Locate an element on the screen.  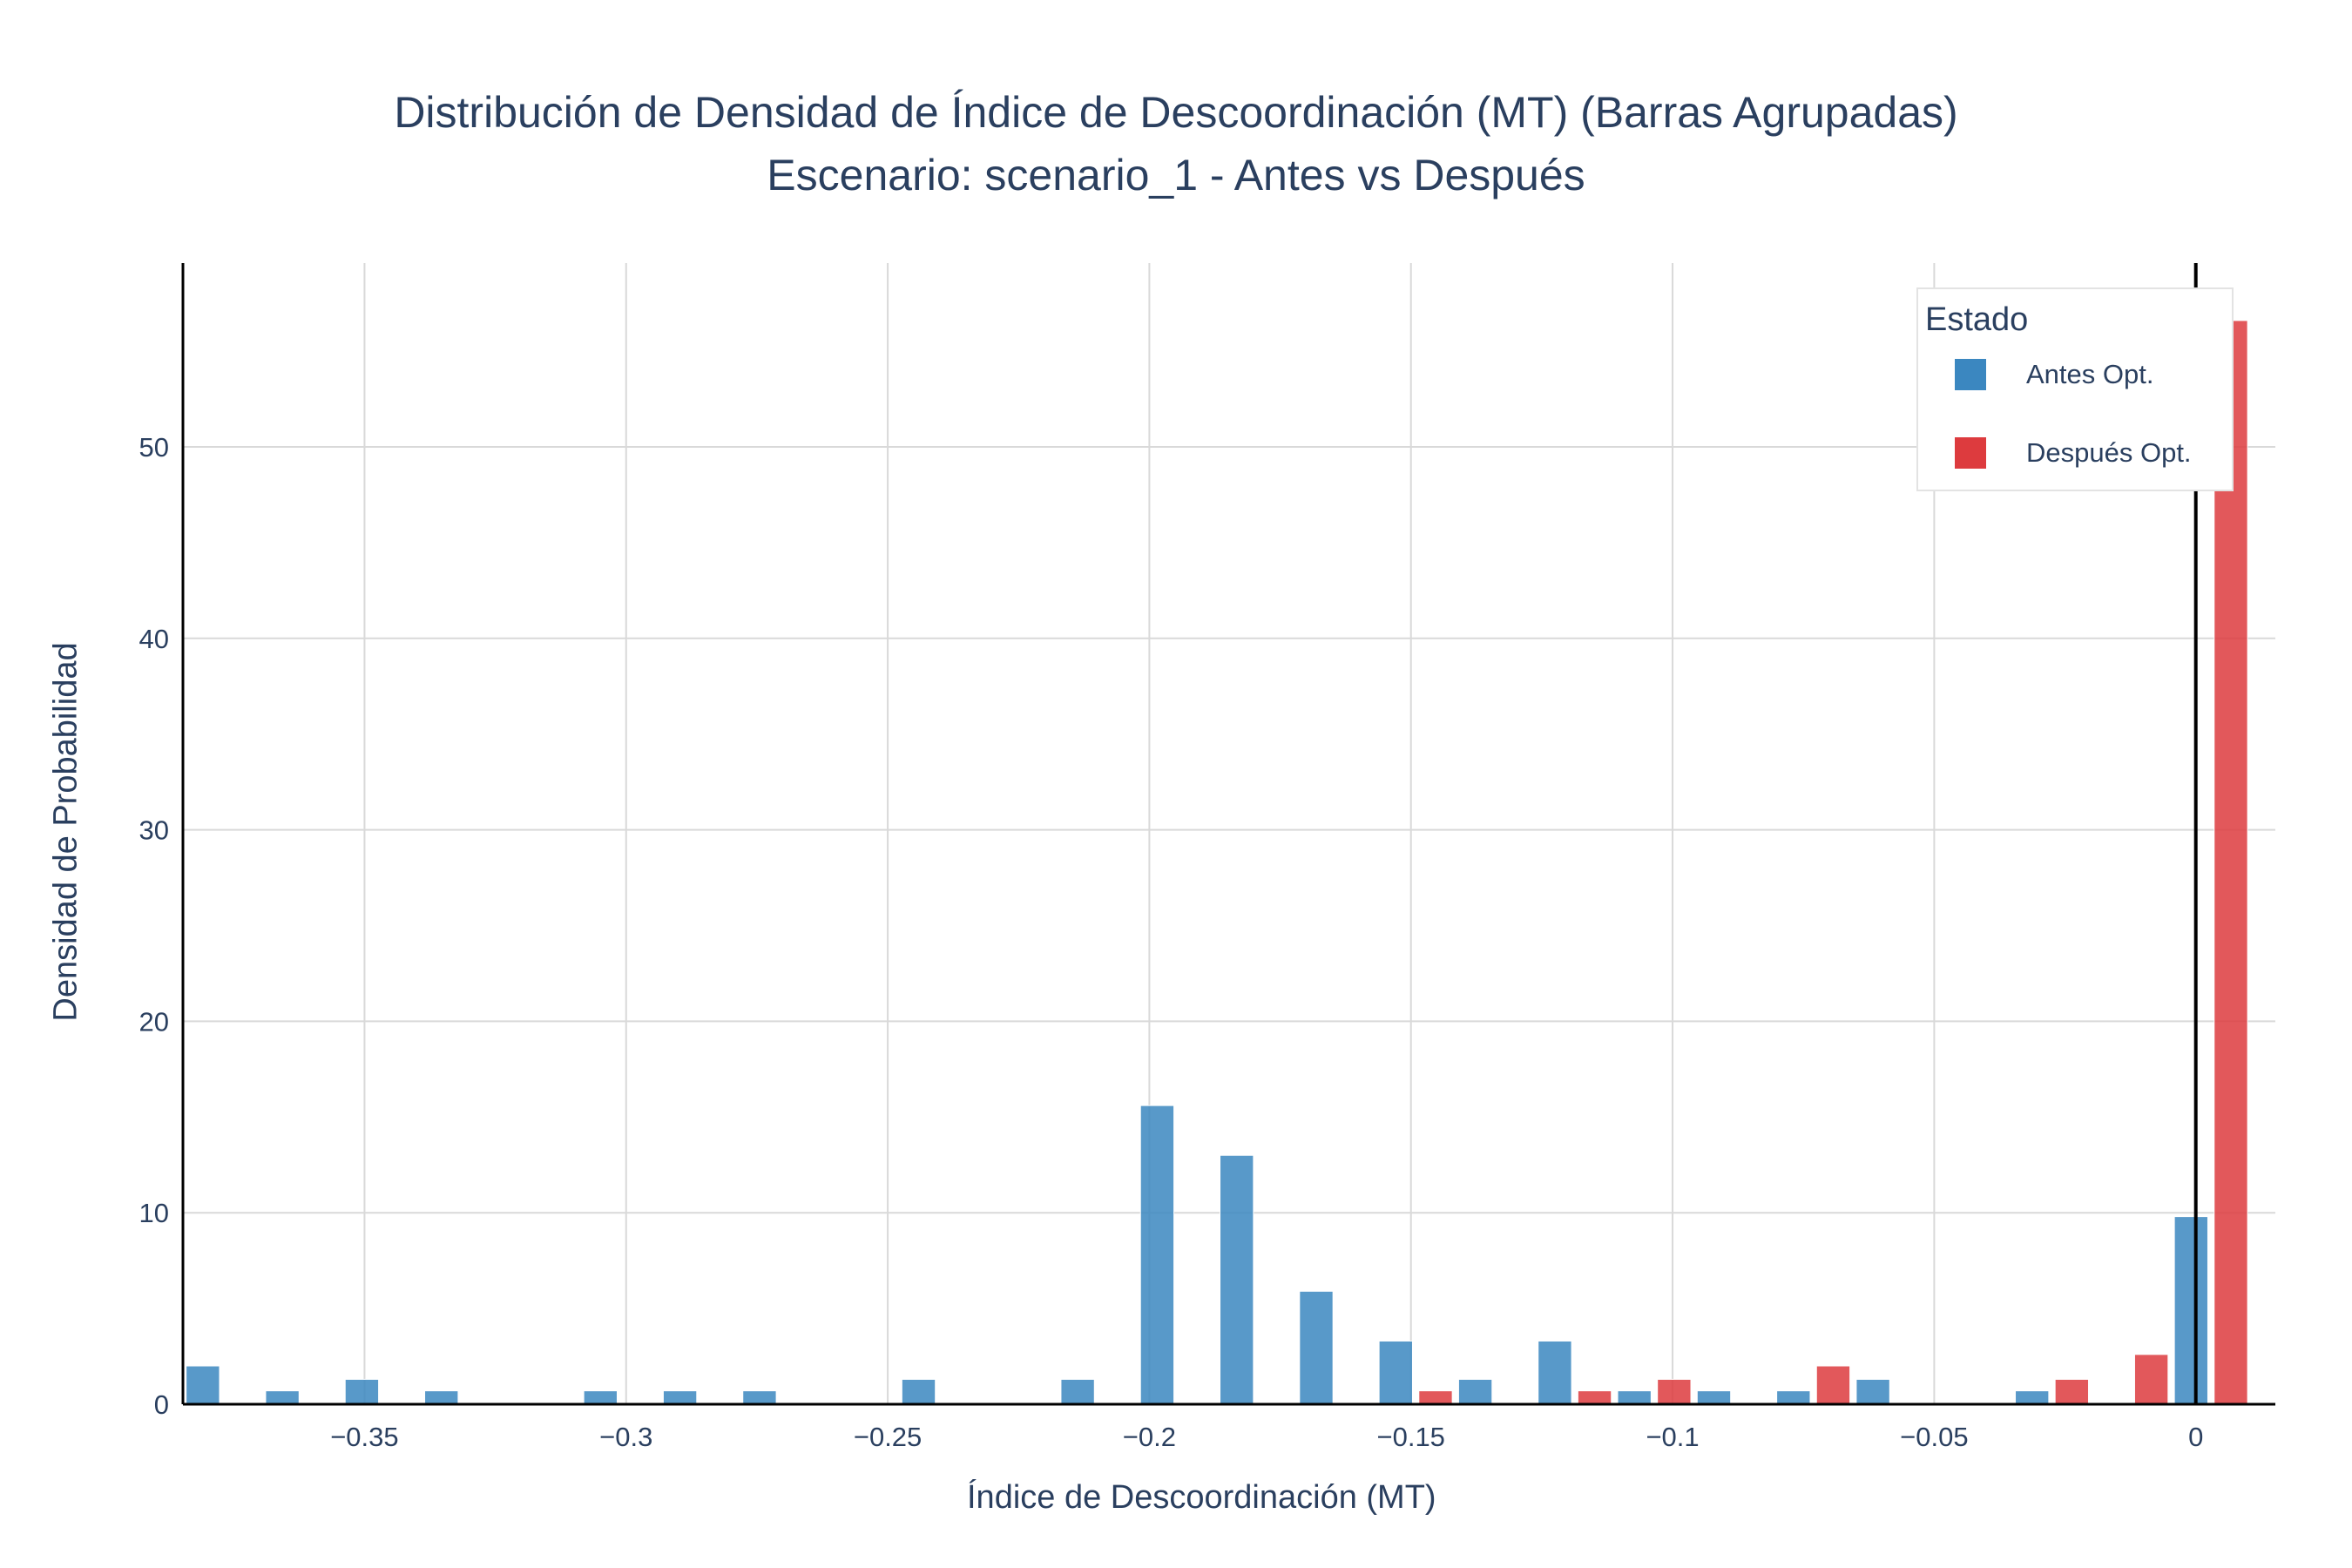
x-axis-title: Índice de Descoordinación (MT) is located at coordinates (1201, 1497).